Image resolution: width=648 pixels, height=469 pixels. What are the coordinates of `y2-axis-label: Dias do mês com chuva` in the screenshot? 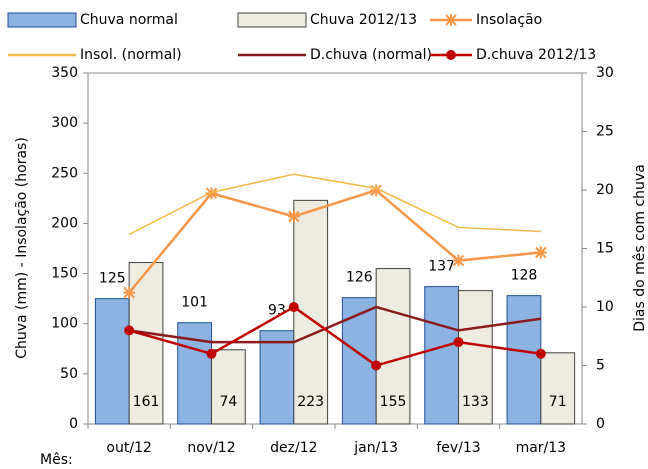 It's located at (640, 248).